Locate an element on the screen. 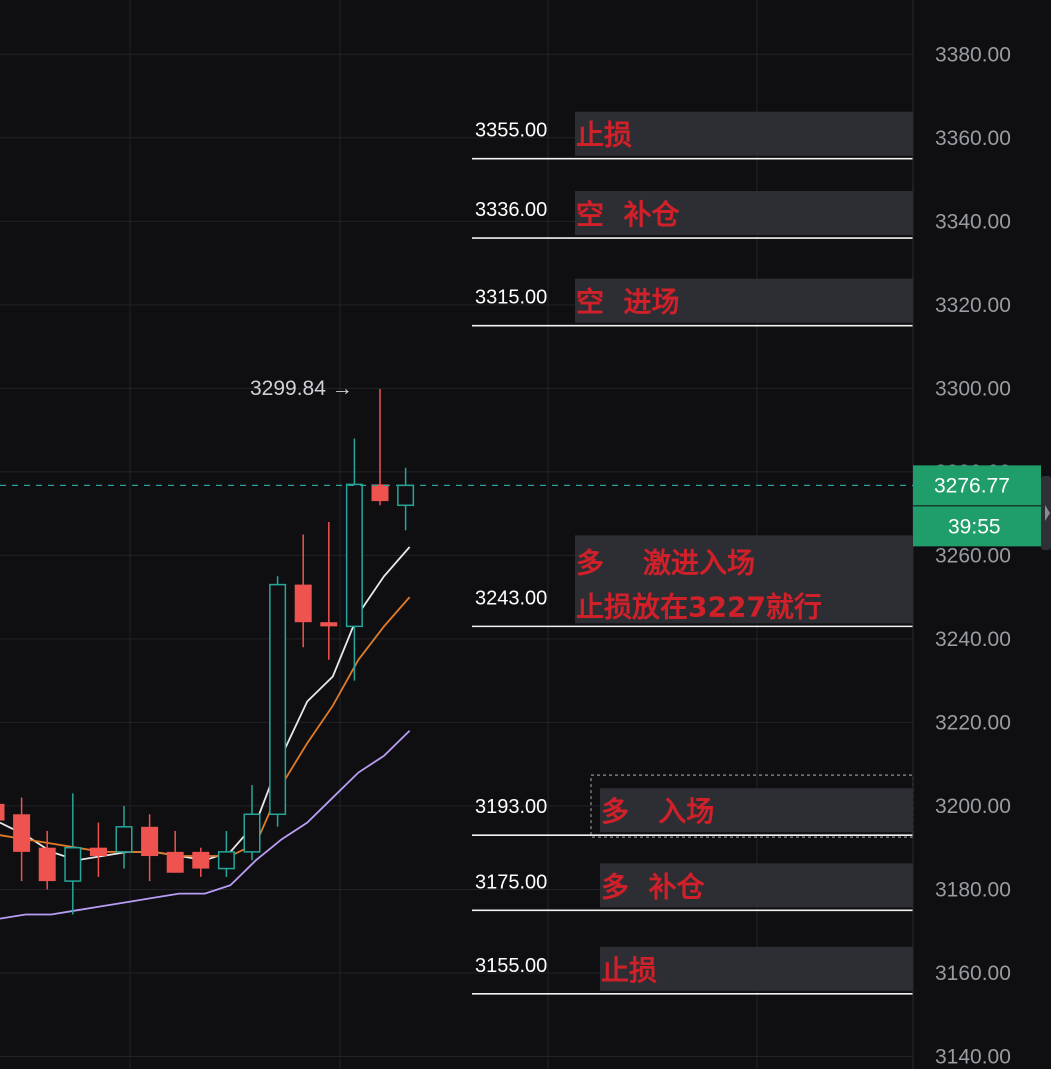  current-price-badge-bg is located at coordinates (977, 485).